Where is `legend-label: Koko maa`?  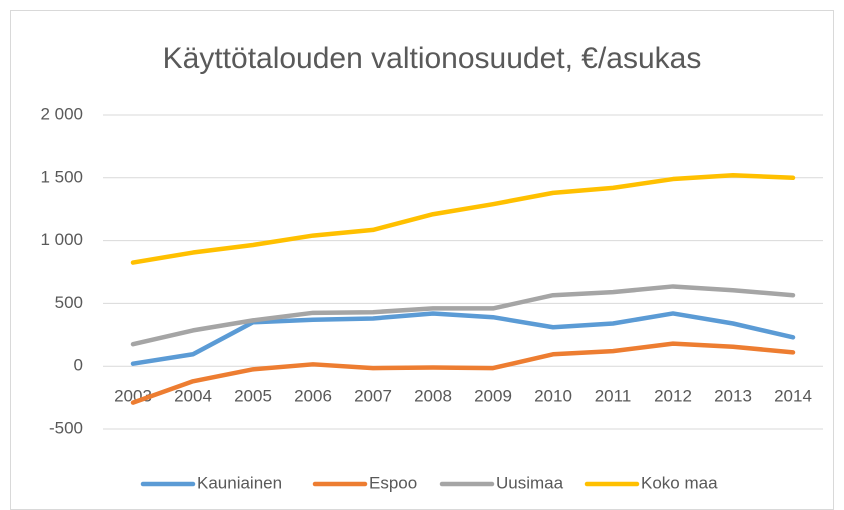
legend-label: Koko maa is located at coordinates (679, 482).